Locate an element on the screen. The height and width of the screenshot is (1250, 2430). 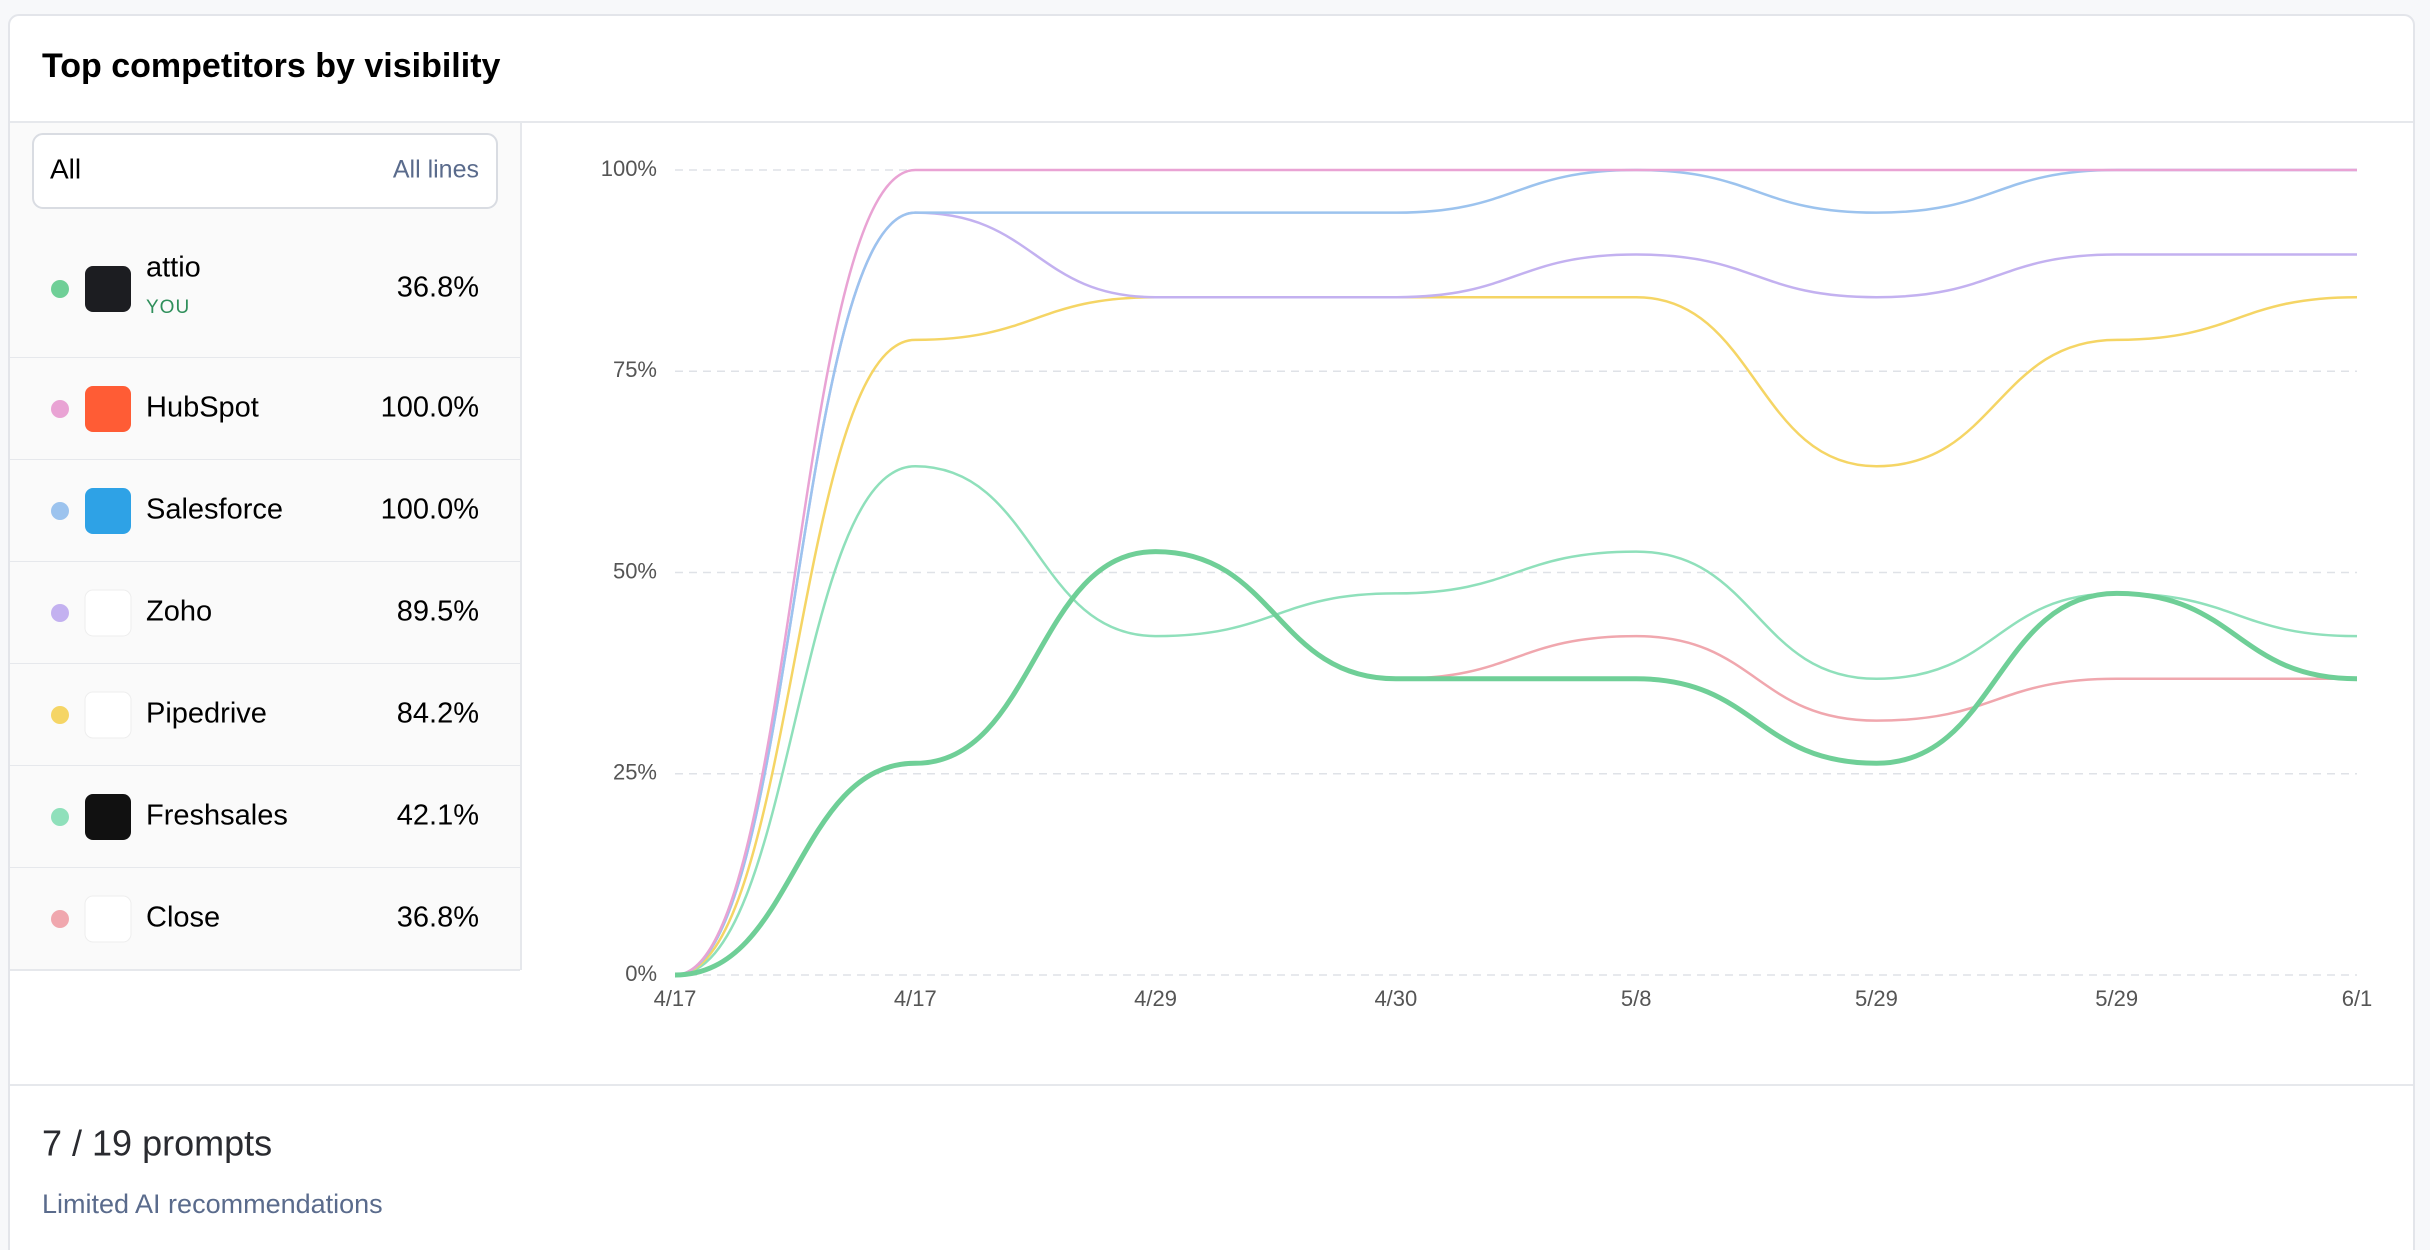
y-tick-label: 100% is located at coordinates (629, 168).